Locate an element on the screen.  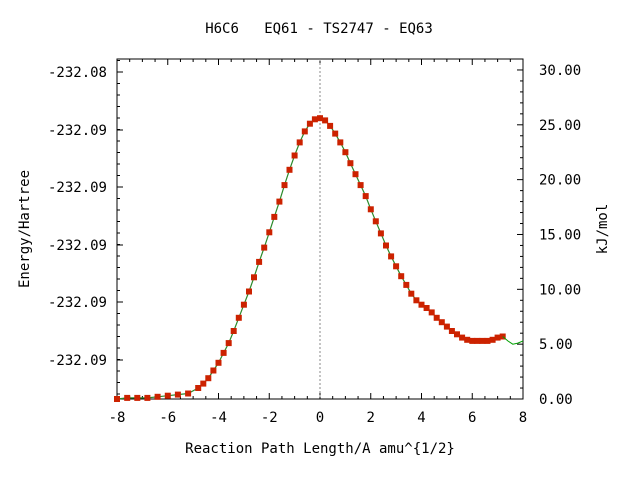
x-tick-label: -4 is located at coordinates (218, 418).